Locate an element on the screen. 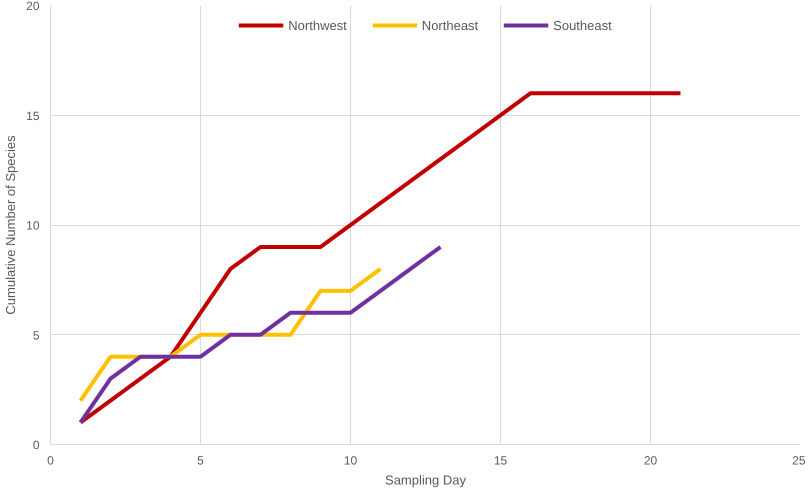 Image resolution: width=810 pixels, height=495 pixels. y-tick-label: 5 is located at coordinates (36, 335).